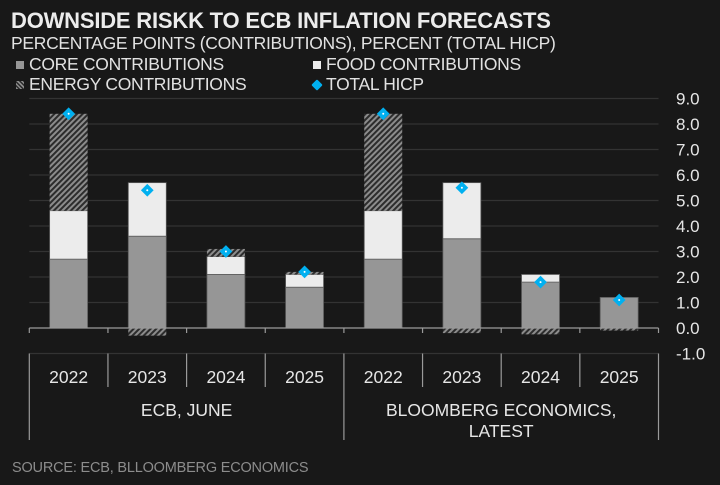 Image resolution: width=720 pixels, height=485 pixels. What do you see at coordinates (501, 431) in the screenshot?
I see `group-label-line2: LATEST` at bounding box center [501, 431].